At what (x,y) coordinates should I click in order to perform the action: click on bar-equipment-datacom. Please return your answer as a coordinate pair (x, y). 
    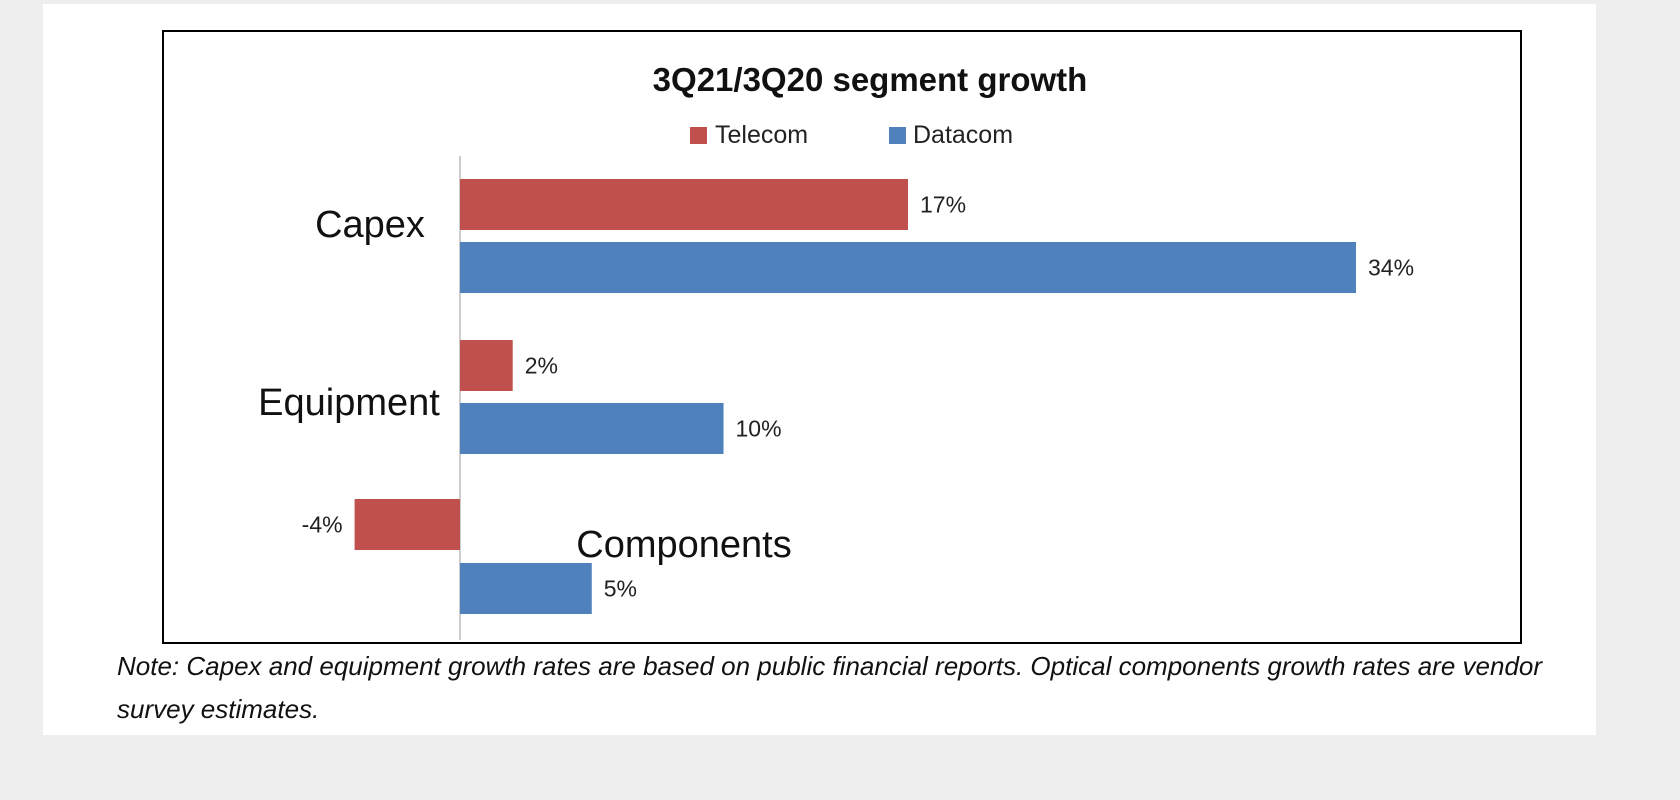
    Looking at the image, I should click on (592, 428).